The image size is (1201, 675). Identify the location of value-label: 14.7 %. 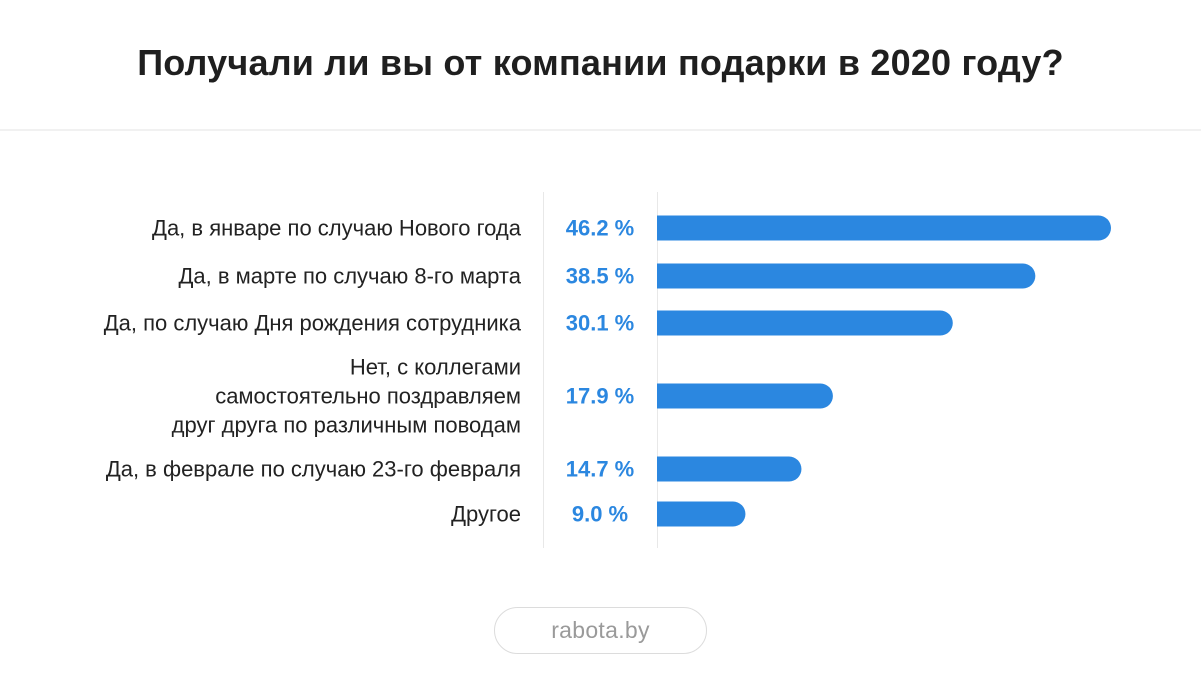
(600, 469).